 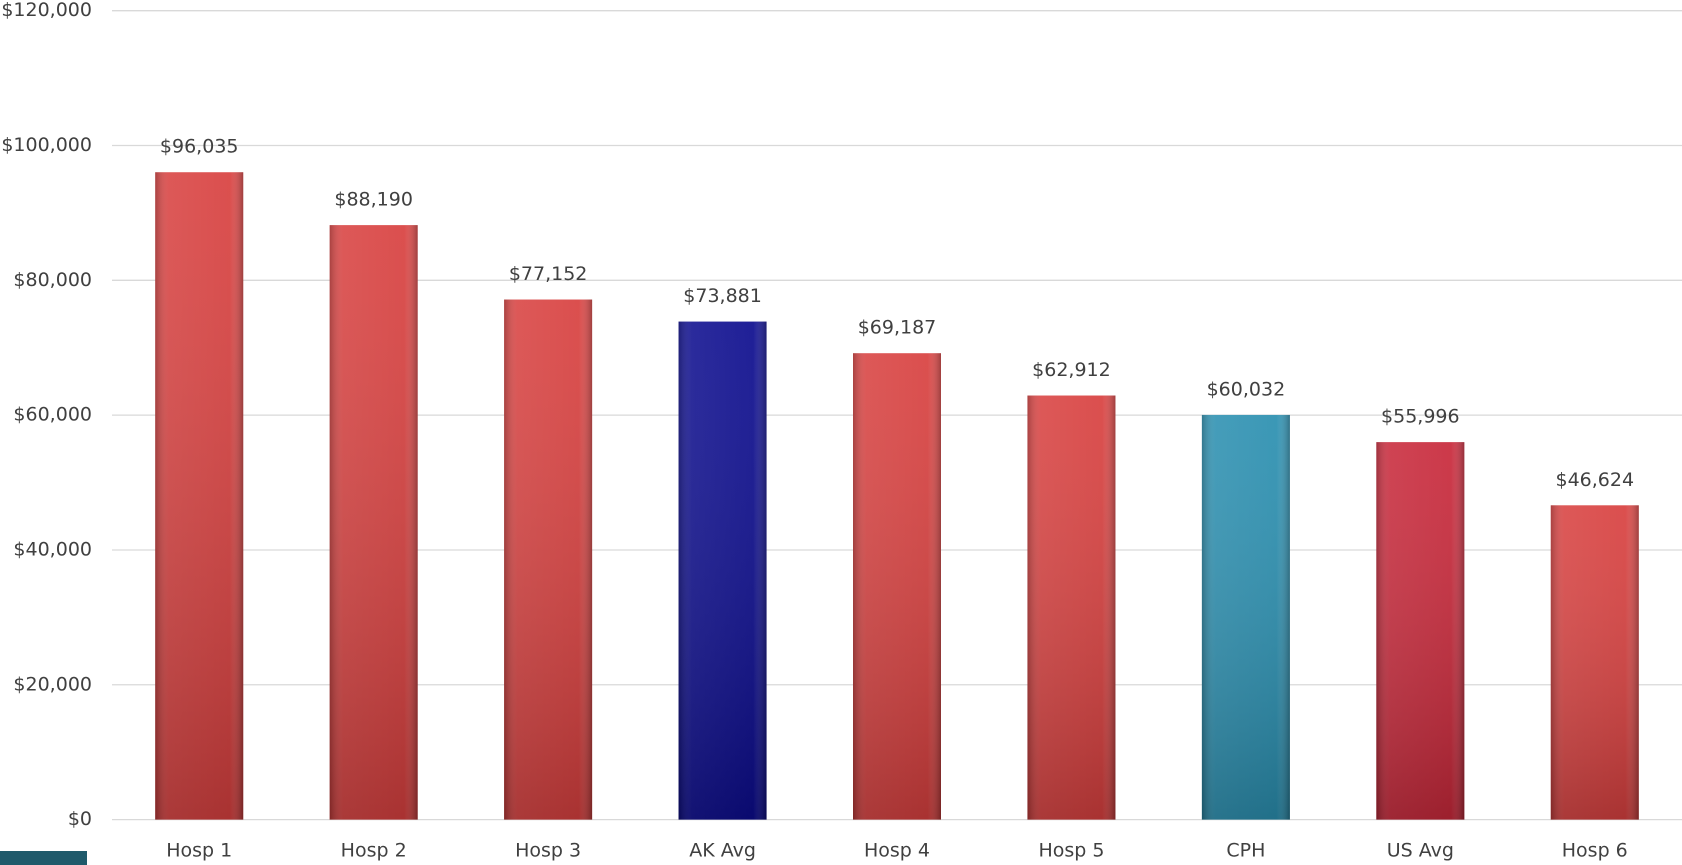 I want to click on corner-logo, so click(x=43, y=858).